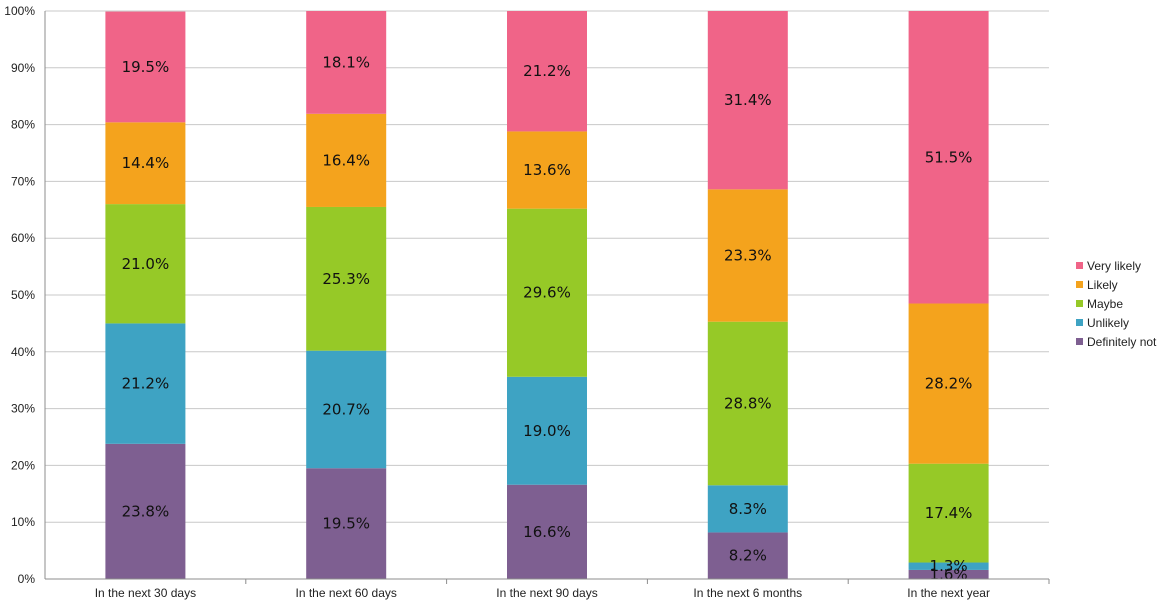 The width and height of the screenshot is (1166, 608). I want to click on data-label: 23.3%, so click(748, 256).